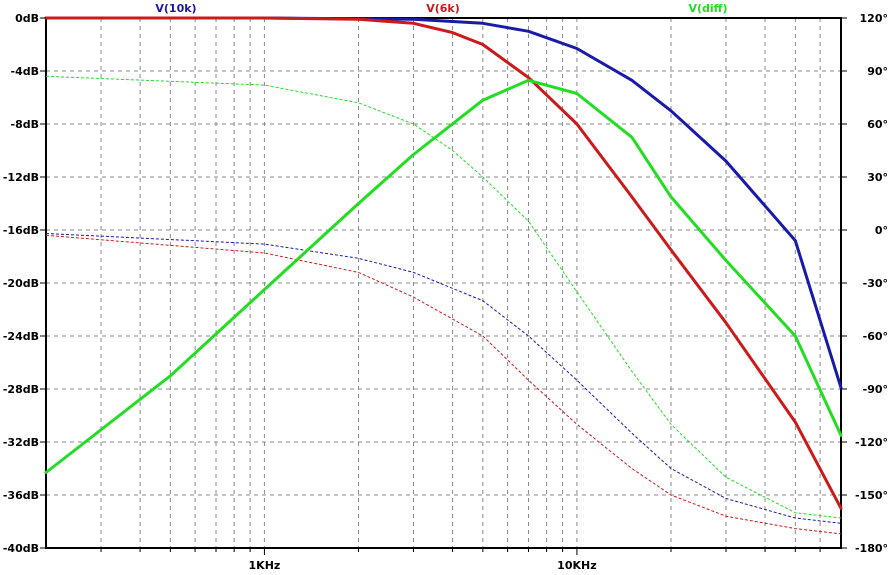 This screenshot has height=575, width=891. I want to click on y-left-tick-label: -32dB, so click(21, 442).